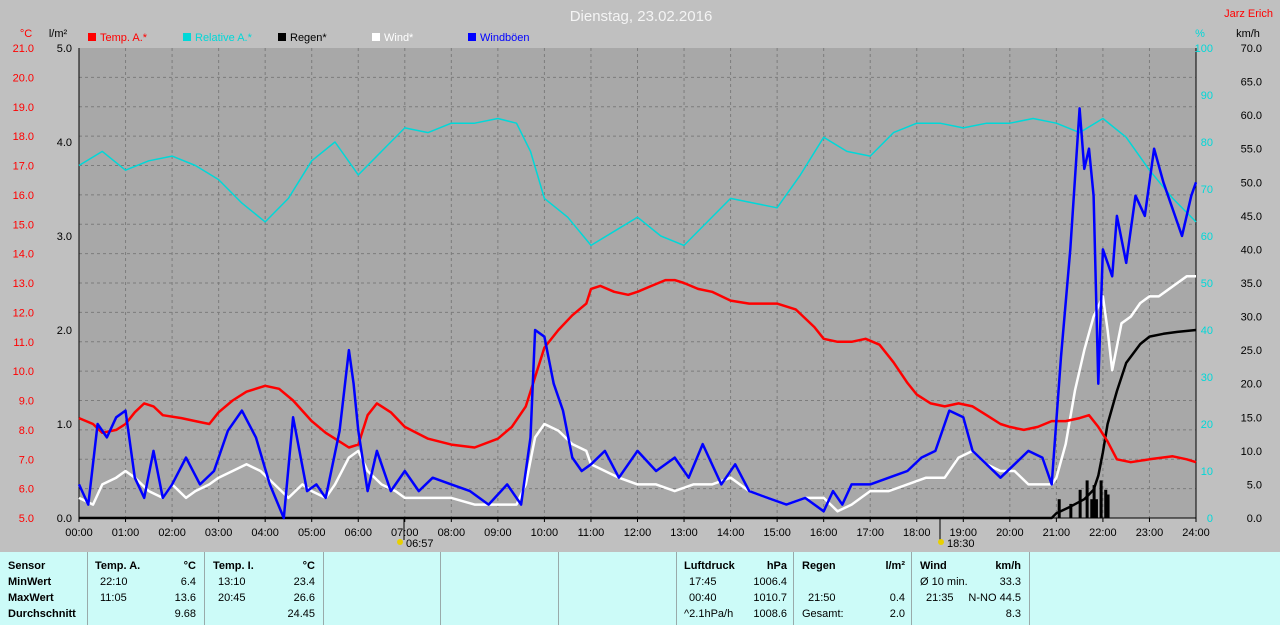 Image resolution: width=1280 pixels, height=625 pixels. Describe the element at coordinates (30, 582) in the screenshot. I see `row-label-min: MinWert` at that location.